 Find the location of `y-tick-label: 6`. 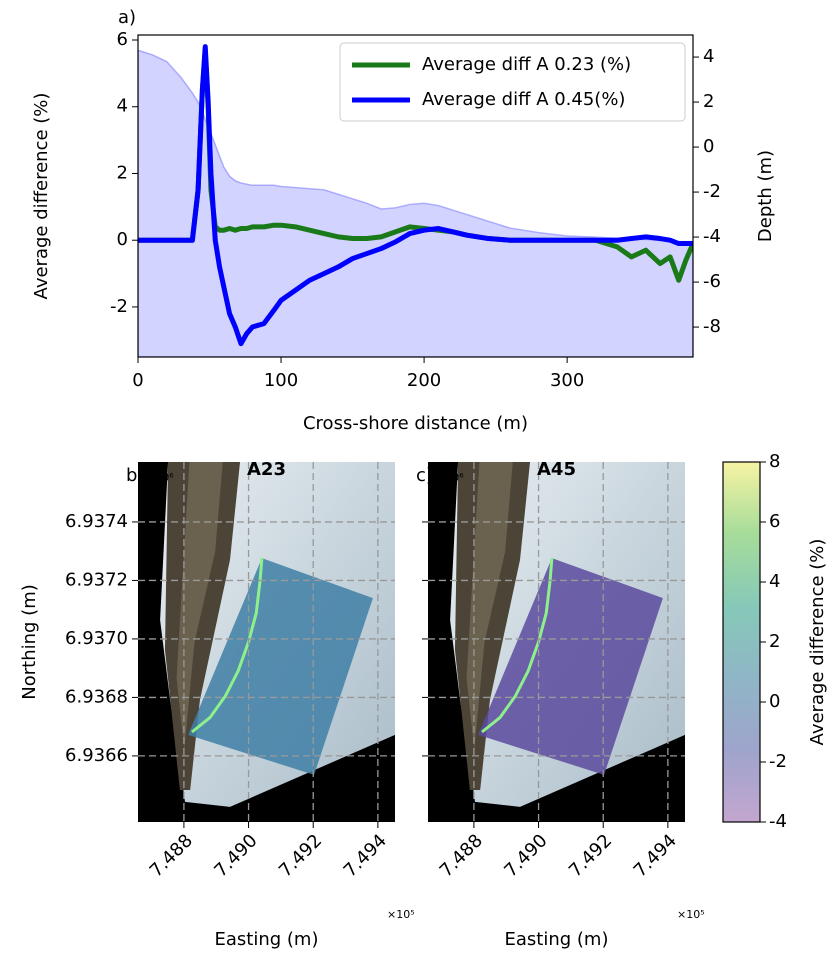

y-tick-label: 6 is located at coordinates (122, 39).